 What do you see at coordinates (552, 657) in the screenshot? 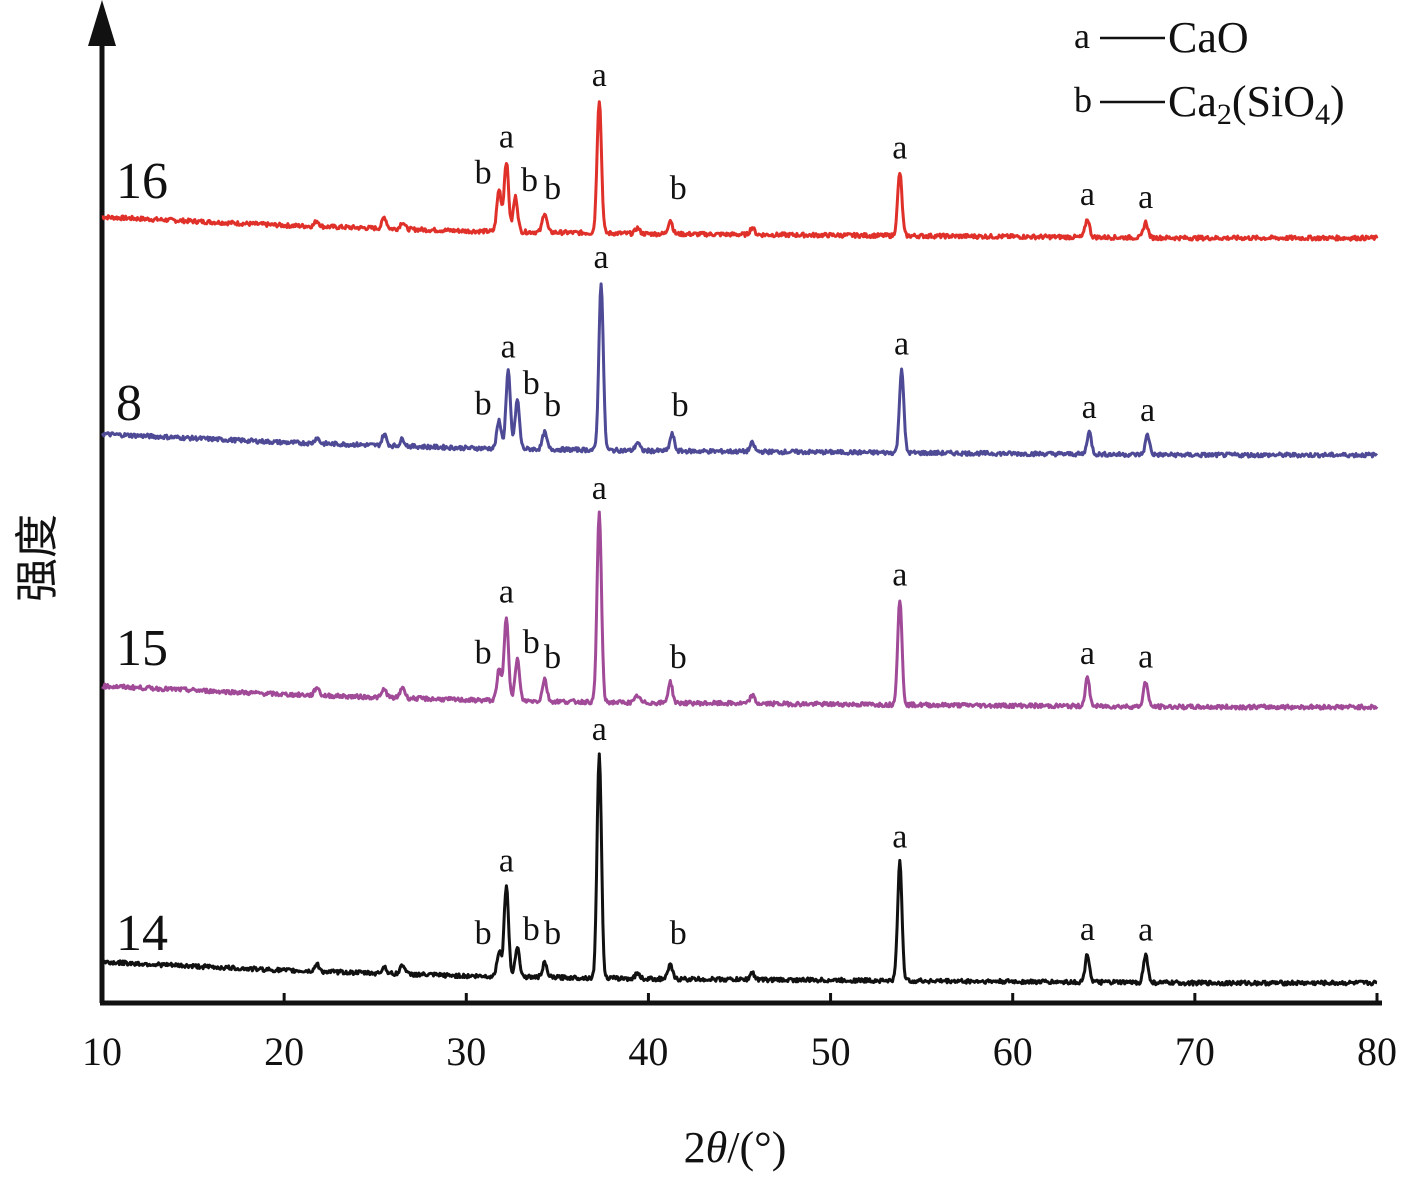
I see `peak-label-15-6: b` at bounding box center [552, 657].